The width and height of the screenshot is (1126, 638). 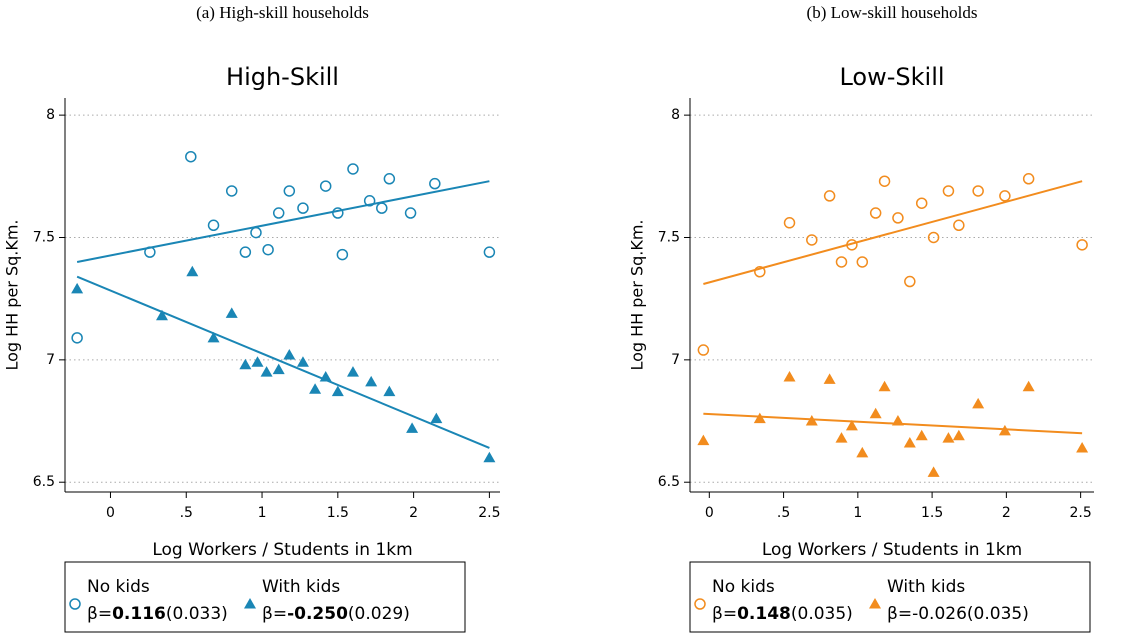 What do you see at coordinates (764, 614) in the screenshot?
I see `stat-beta: 0.148` at bounding box center [764, 614].